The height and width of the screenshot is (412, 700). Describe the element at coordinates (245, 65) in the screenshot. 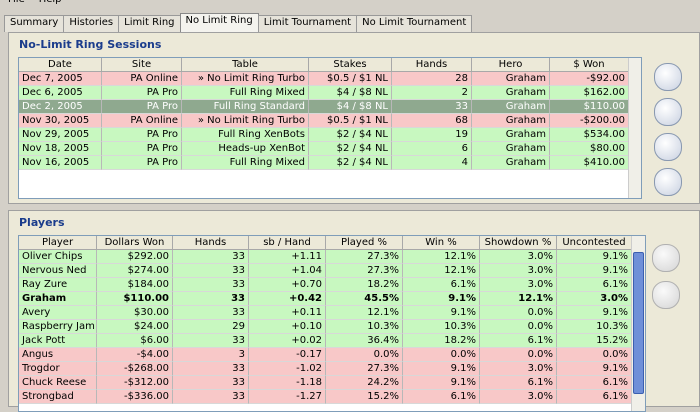

I see `column-header: Table` at that location.